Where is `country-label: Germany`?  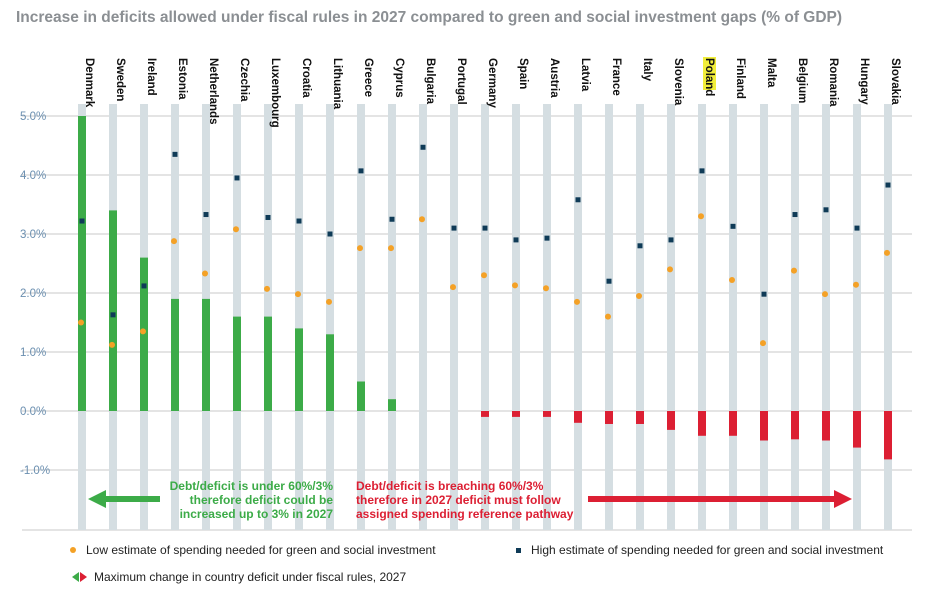 country-label: Germany is located at coordinates (492, 83).